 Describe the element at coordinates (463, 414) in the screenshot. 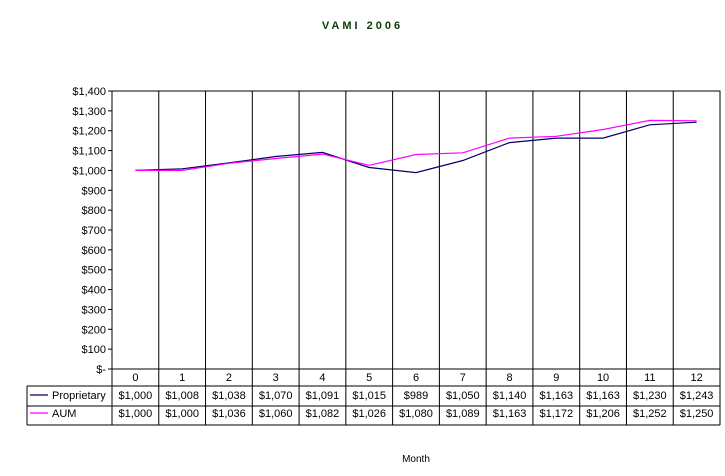

I see `data-label: $1,089` at that location.